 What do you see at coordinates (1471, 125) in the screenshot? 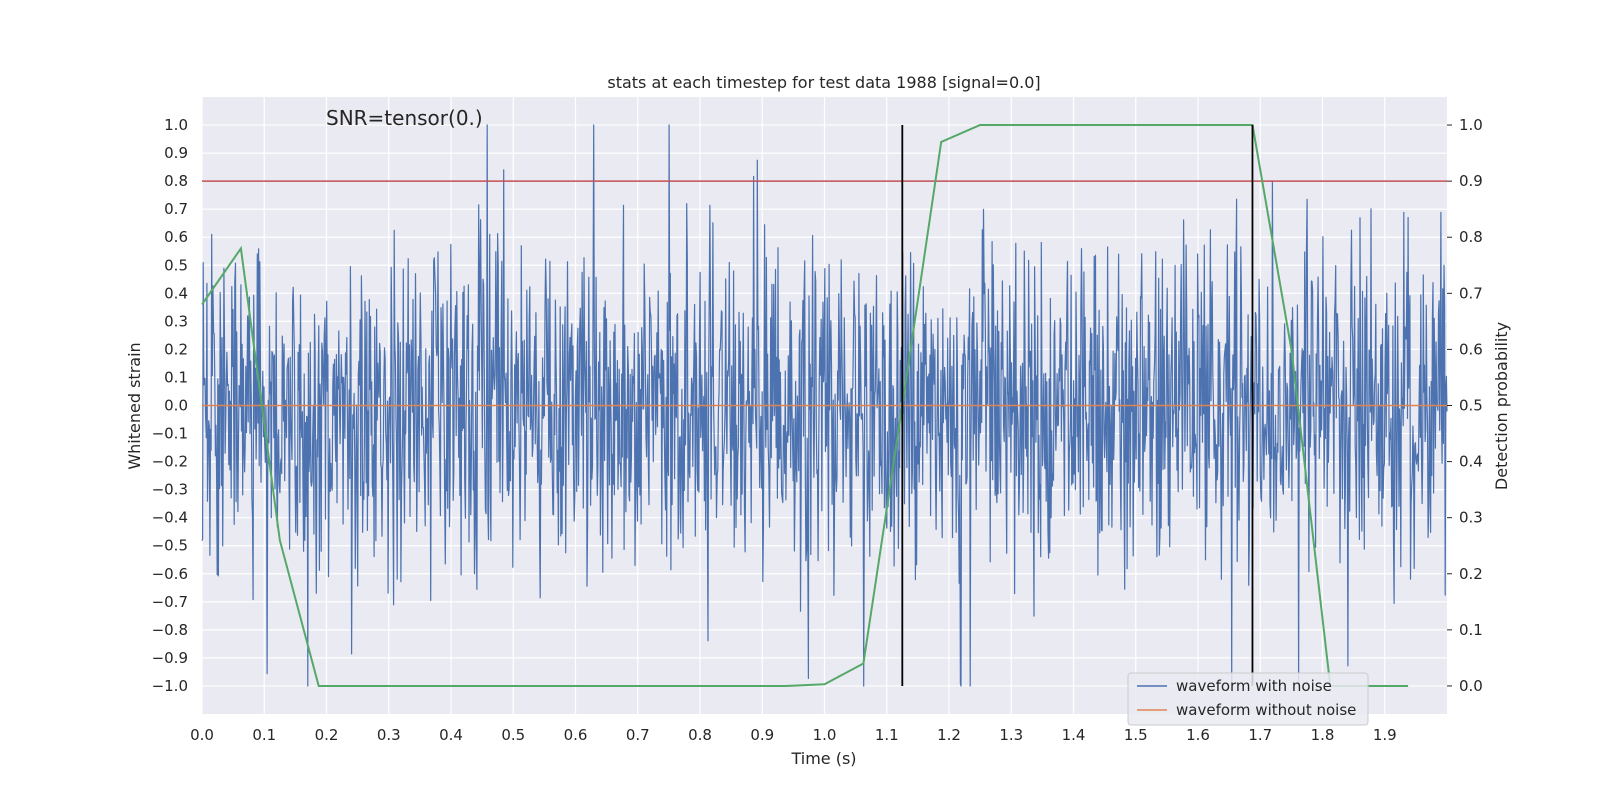
I see `y2-tick-label: 1.0` at bounding box center [1471, 125].